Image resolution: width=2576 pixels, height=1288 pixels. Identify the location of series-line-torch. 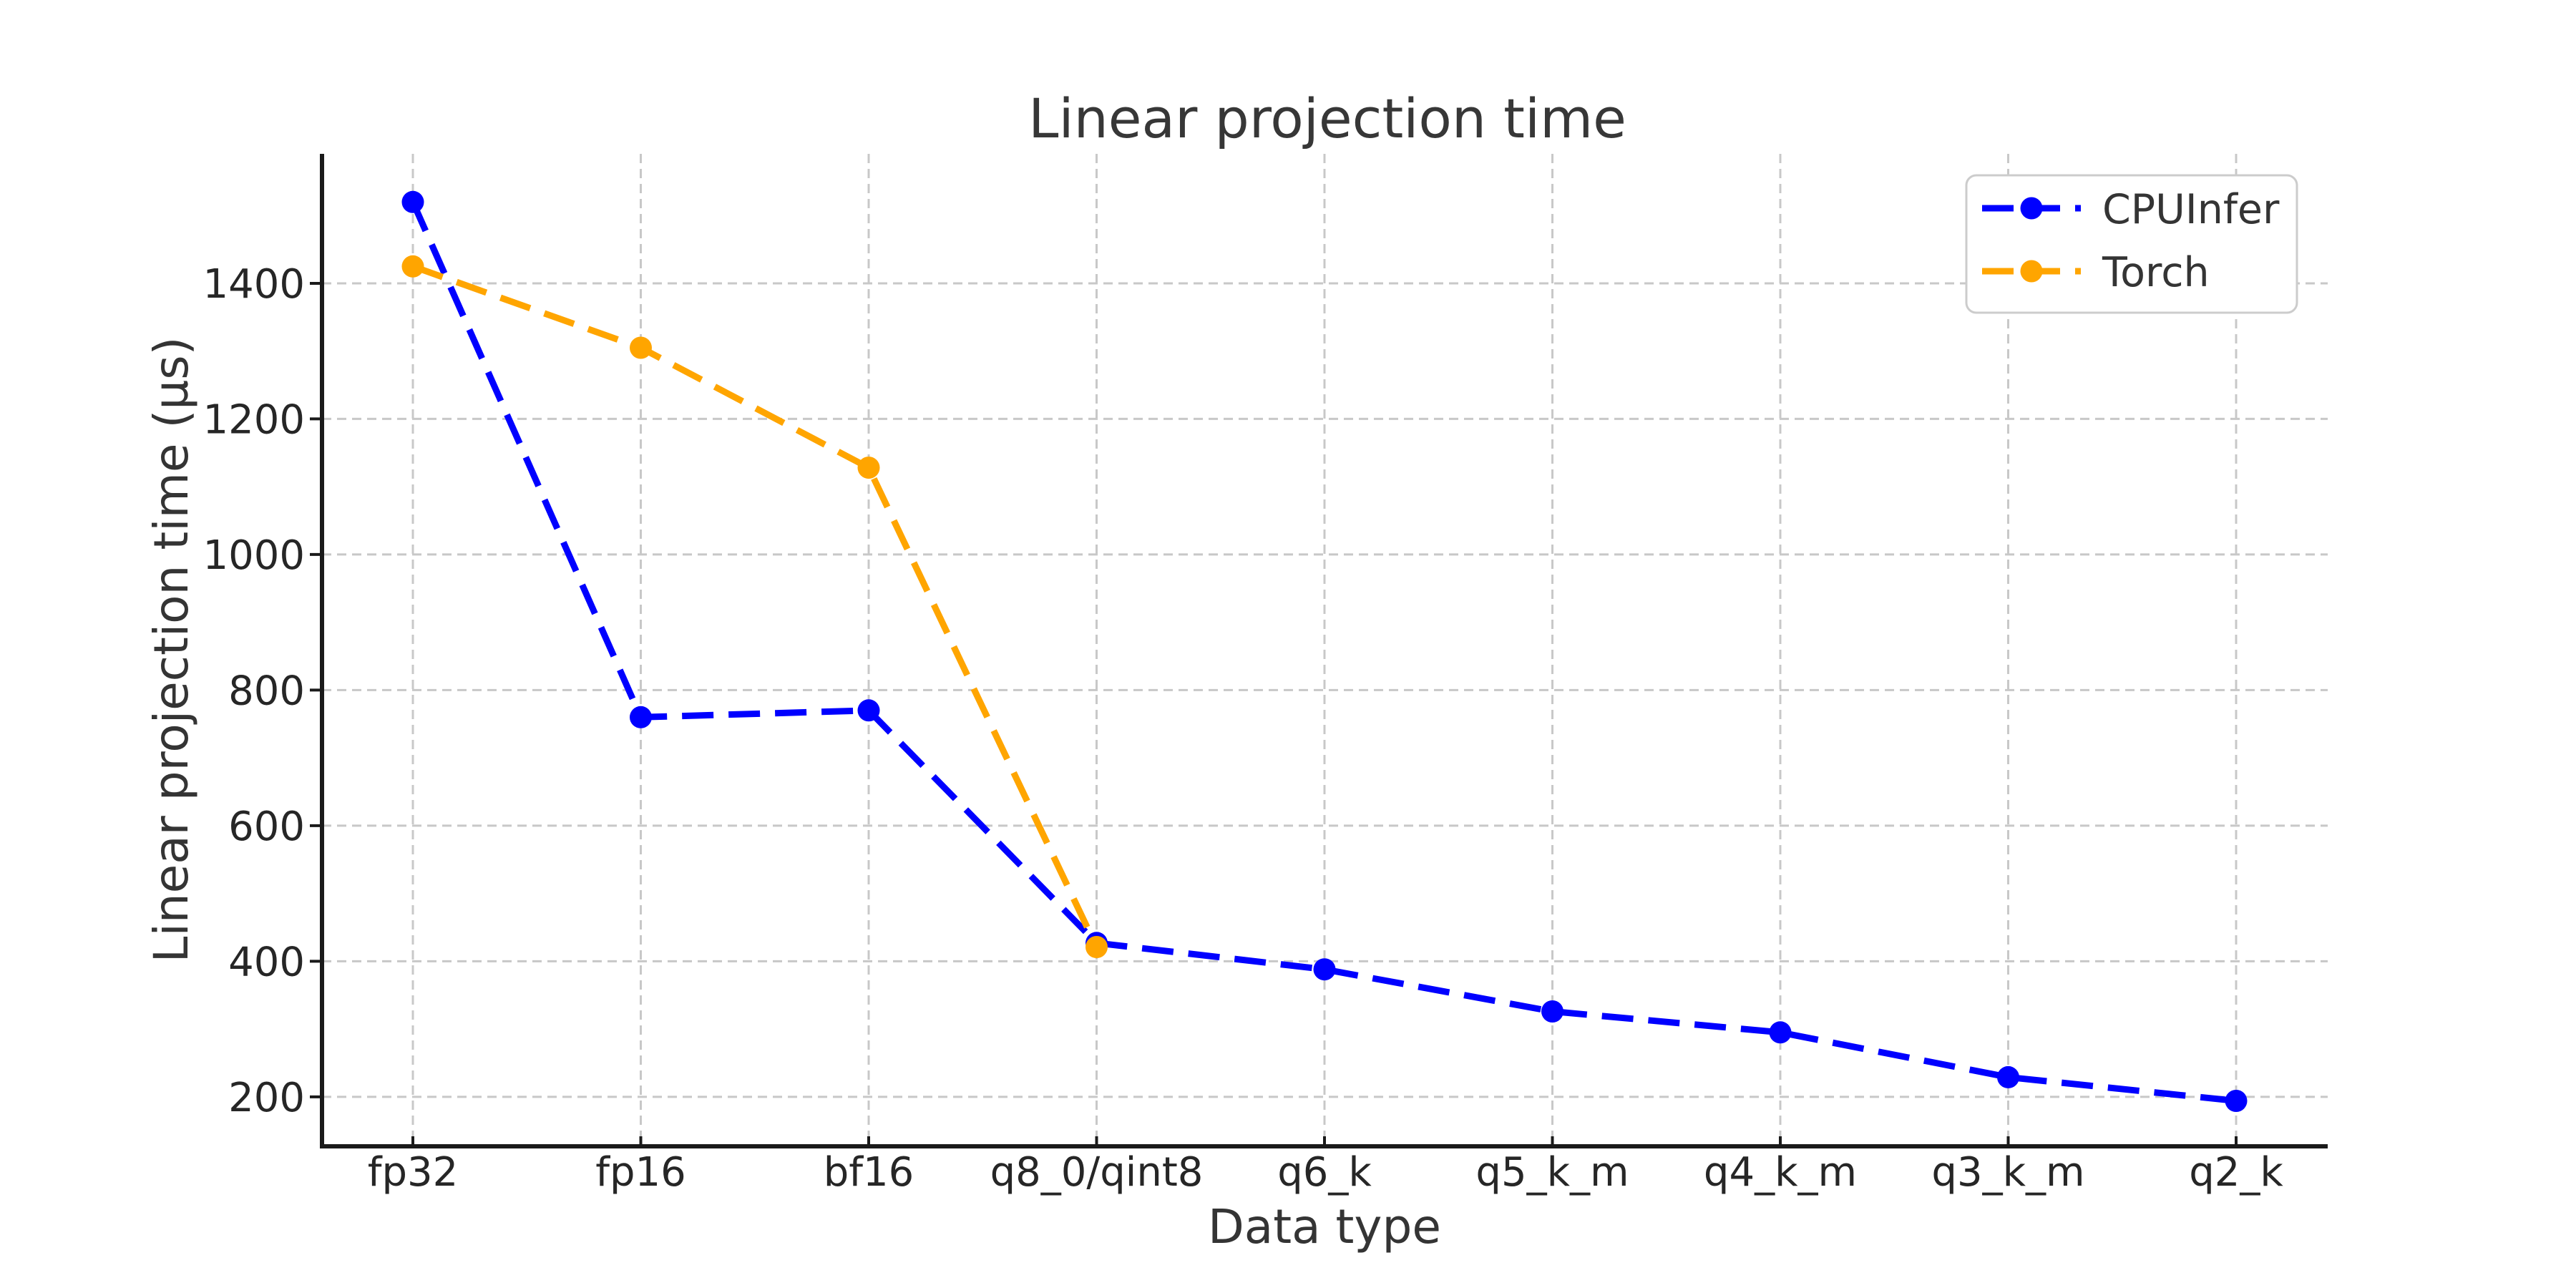
(755, 606).